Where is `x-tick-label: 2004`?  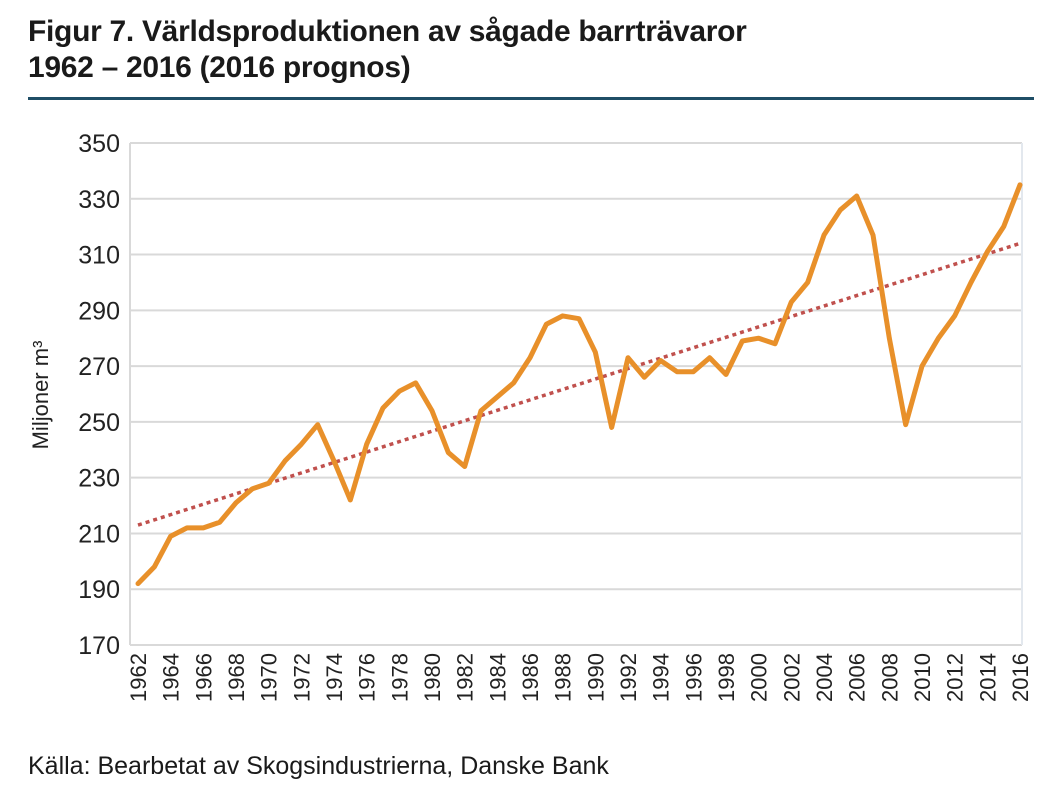 x-tick-label: 2004 is located at coordinates (824, 677).